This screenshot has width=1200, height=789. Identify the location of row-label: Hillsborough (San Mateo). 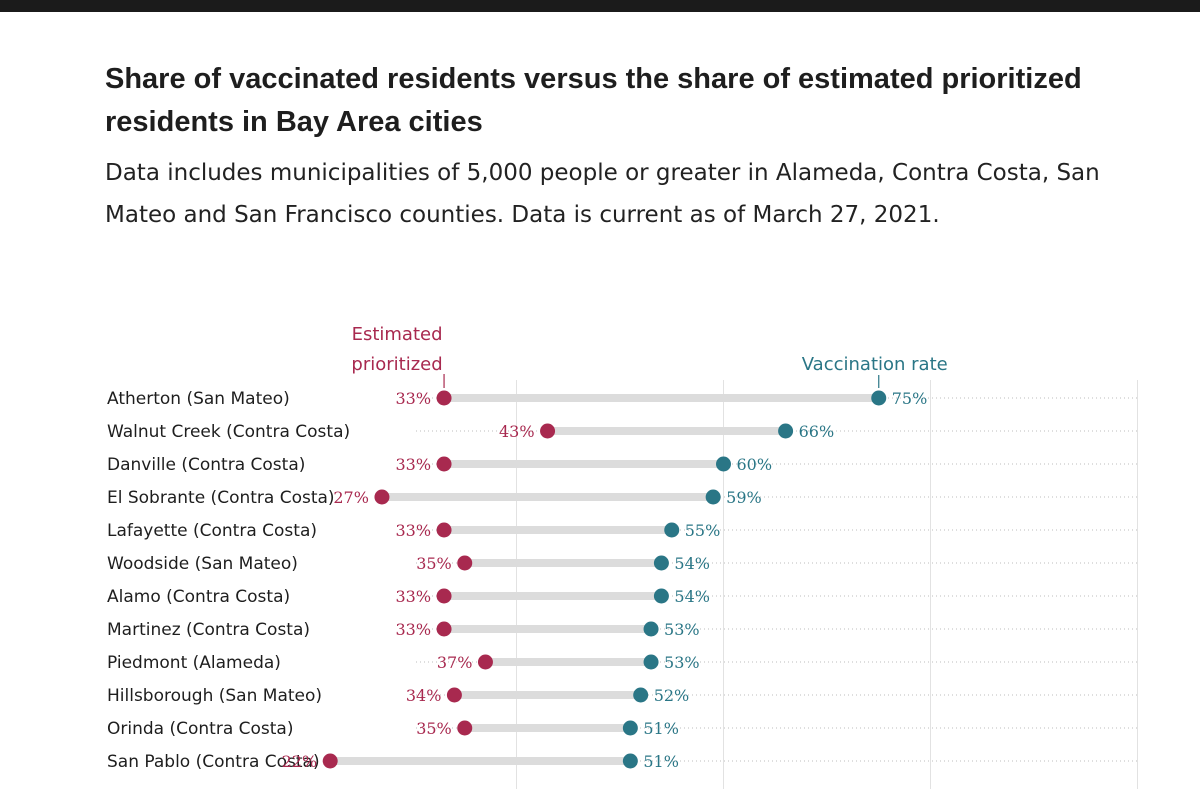
(214, 696).